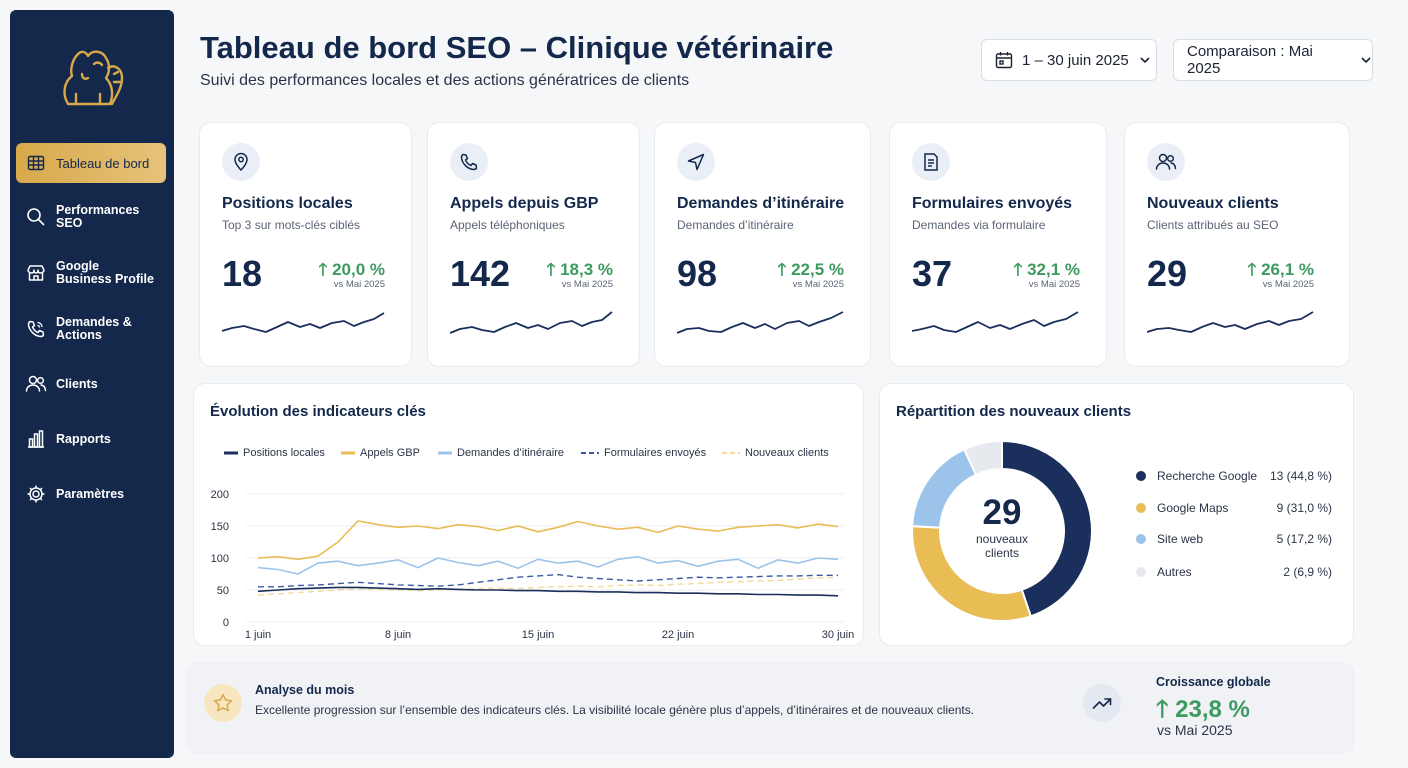  What do you see at coordinates (1213, 682) in the screenshot?
I see `growth-title: Croissance globale` at bounding box center [1213, 682].